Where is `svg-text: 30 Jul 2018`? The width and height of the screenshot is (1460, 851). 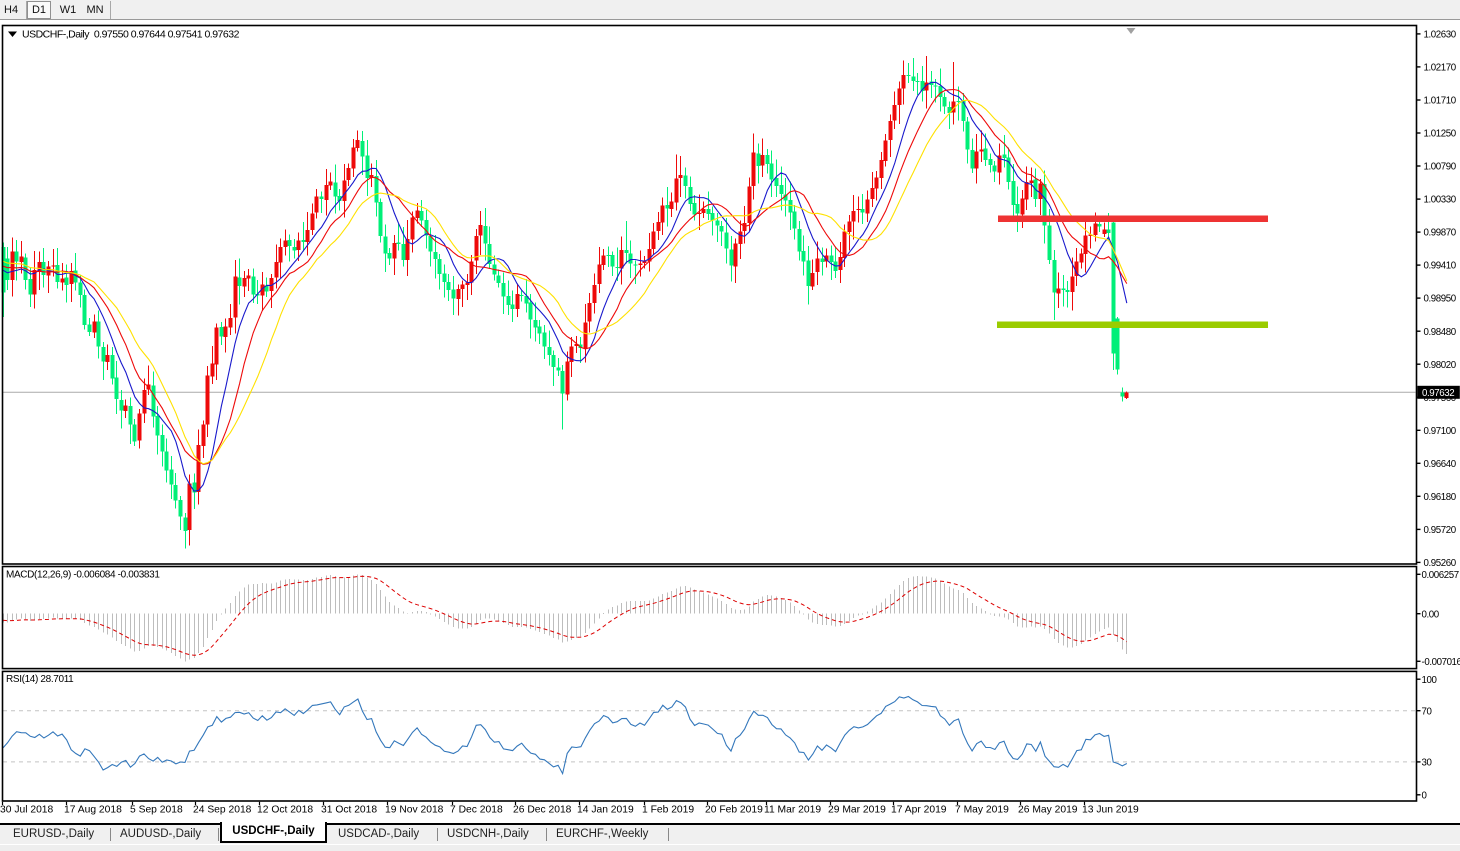
svg-text: 30 Jul 2018 is located at coordinates (27, 810).